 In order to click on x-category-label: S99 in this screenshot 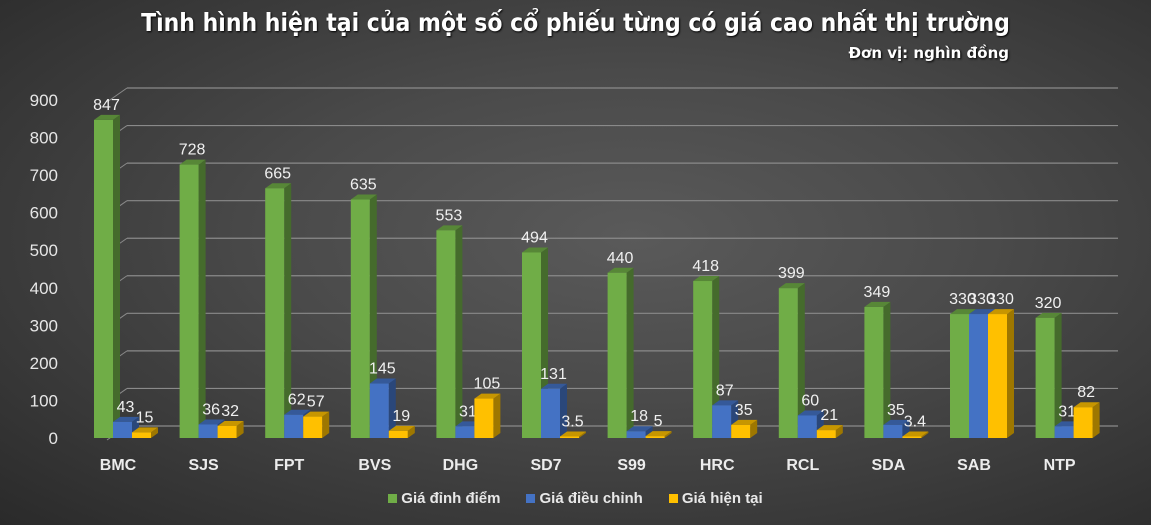, I will do `click(631, 465)`.